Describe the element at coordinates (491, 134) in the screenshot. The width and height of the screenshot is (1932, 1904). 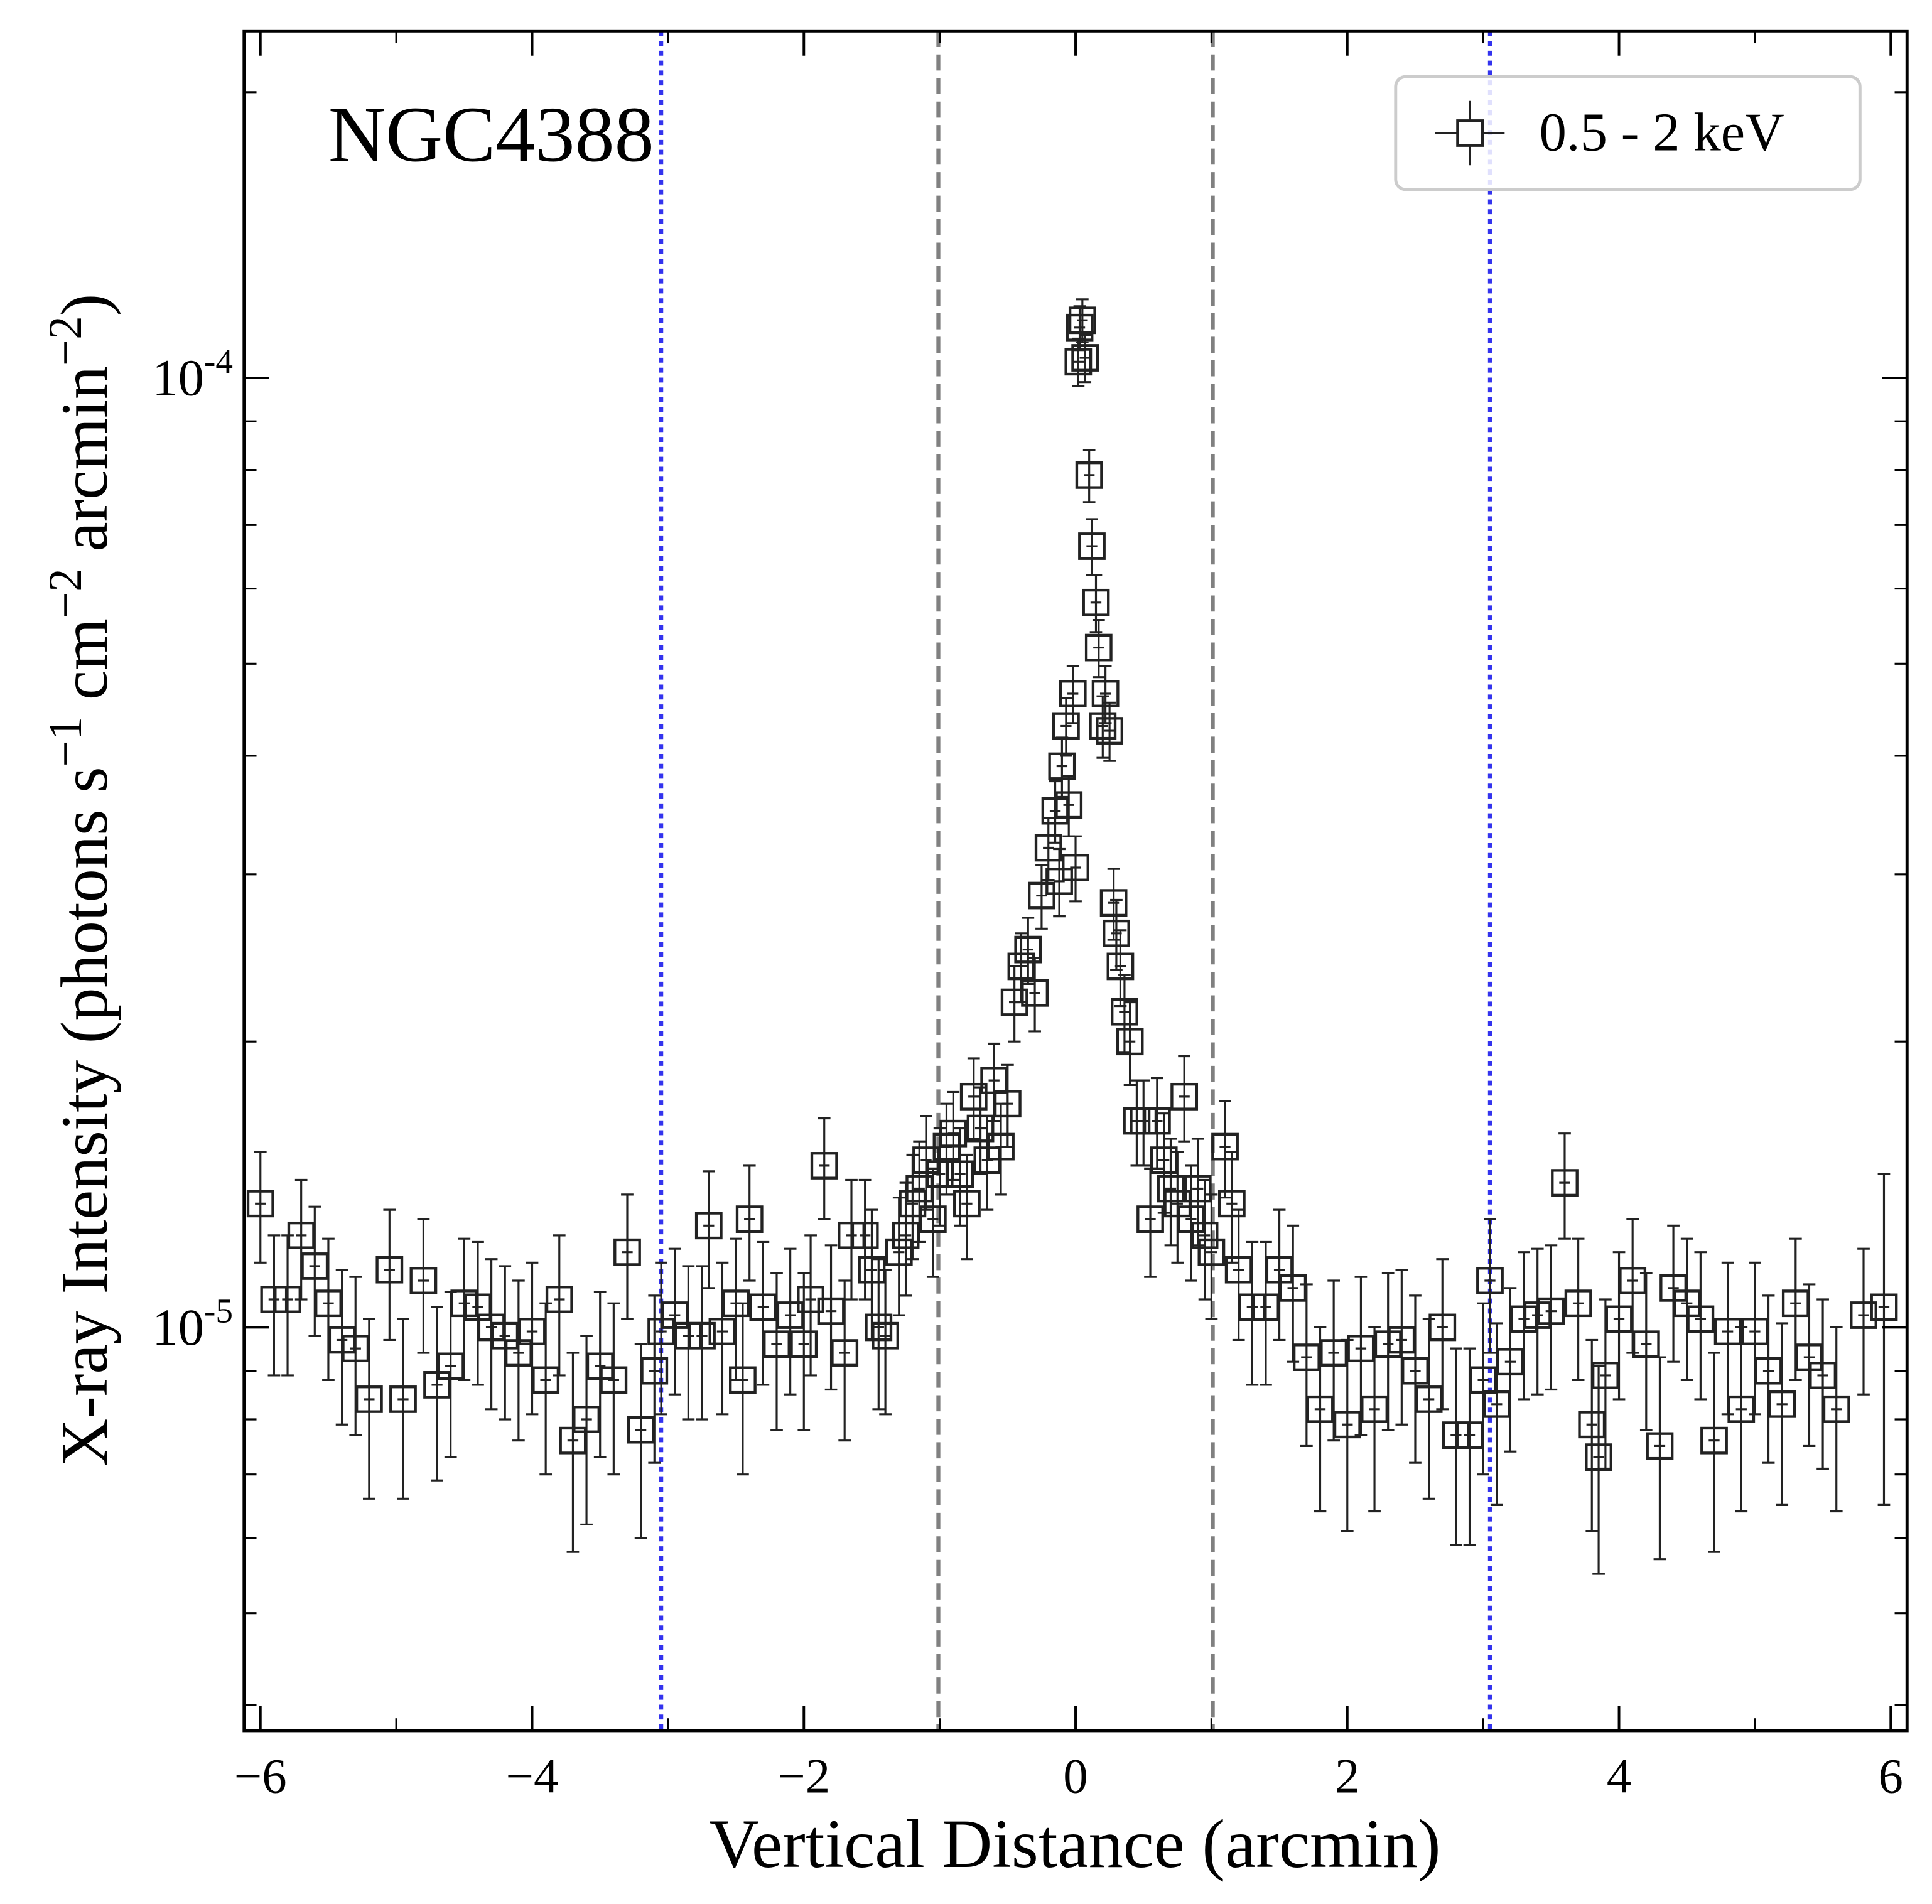
I see `annotation: NGC4388` at that location.